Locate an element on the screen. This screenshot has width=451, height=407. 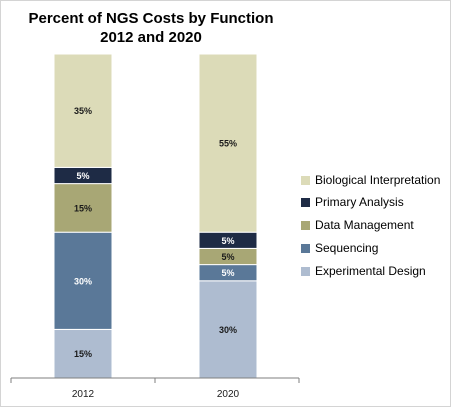
legend-label: Biological Interpretation is located at coordinates (378, 180).